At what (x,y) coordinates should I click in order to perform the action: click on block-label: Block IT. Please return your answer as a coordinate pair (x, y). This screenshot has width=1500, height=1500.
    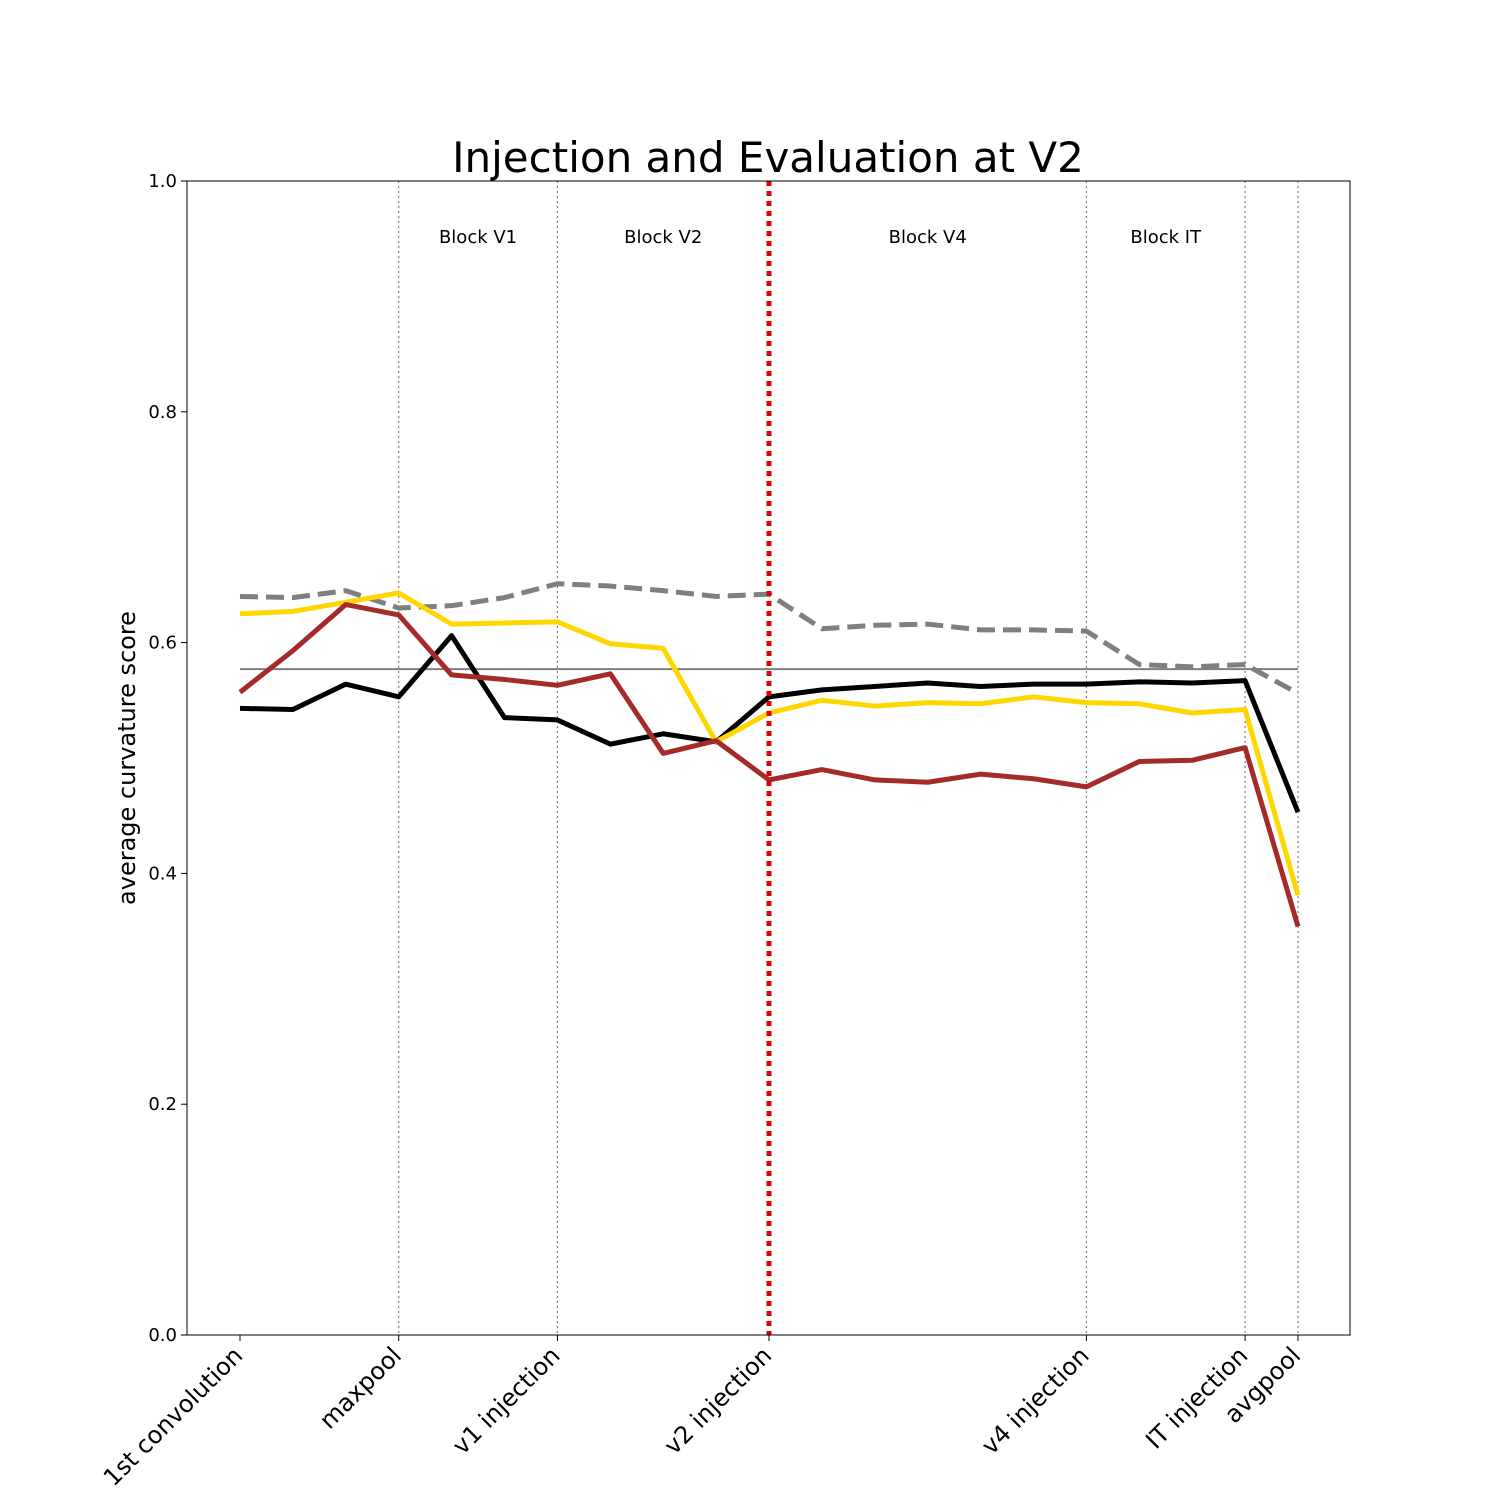
    Looking at the image, I should click on (1166, 237).